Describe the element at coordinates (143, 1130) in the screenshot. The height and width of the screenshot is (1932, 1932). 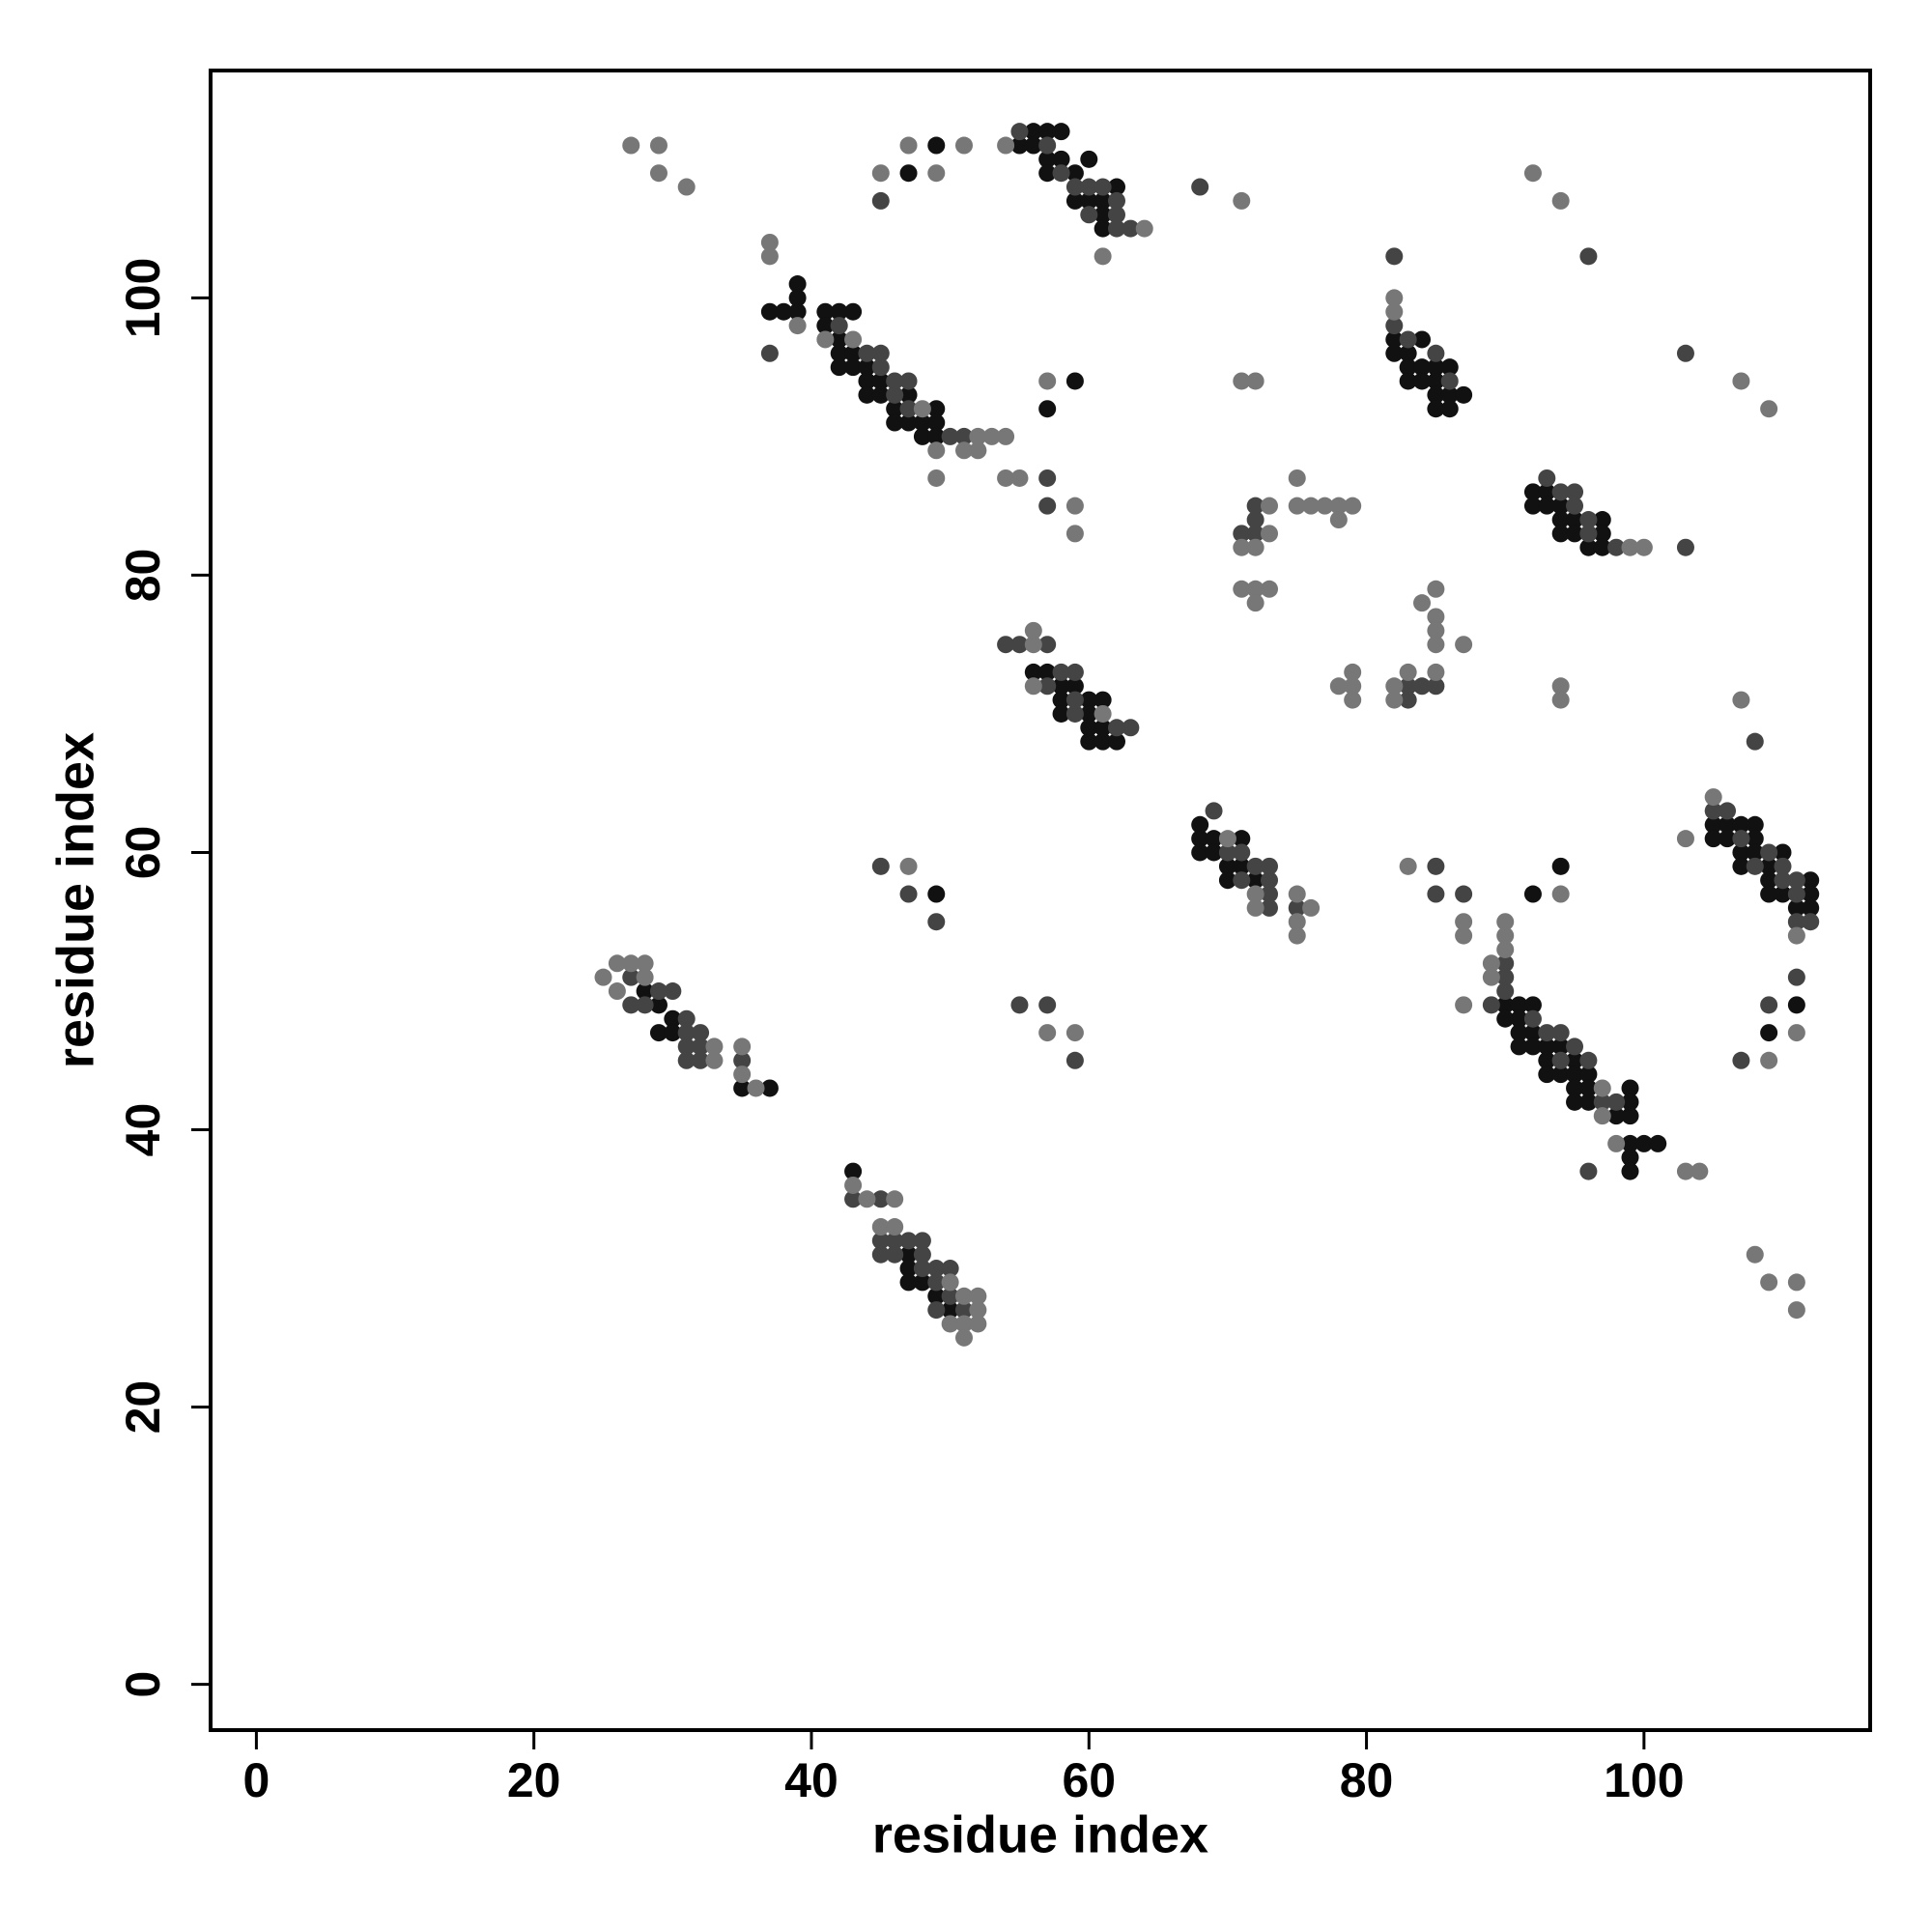
I see `y-tick-label: 40` at that location.